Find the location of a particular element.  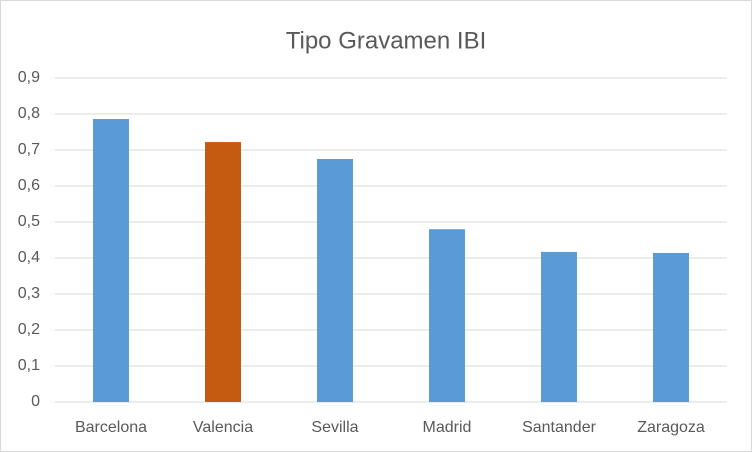

y-tick-label: 0,9 is located at coordinates (29, 77).